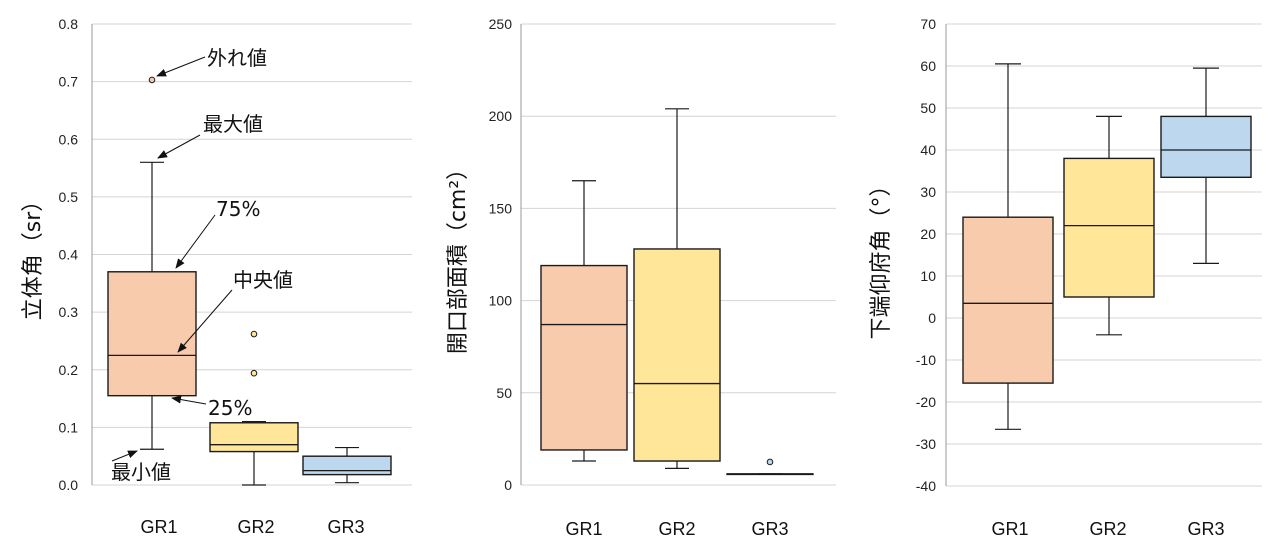  Describe the element at coordinates (928, 24) in the screenshot. I see `y-tick-label: 70` at that location.